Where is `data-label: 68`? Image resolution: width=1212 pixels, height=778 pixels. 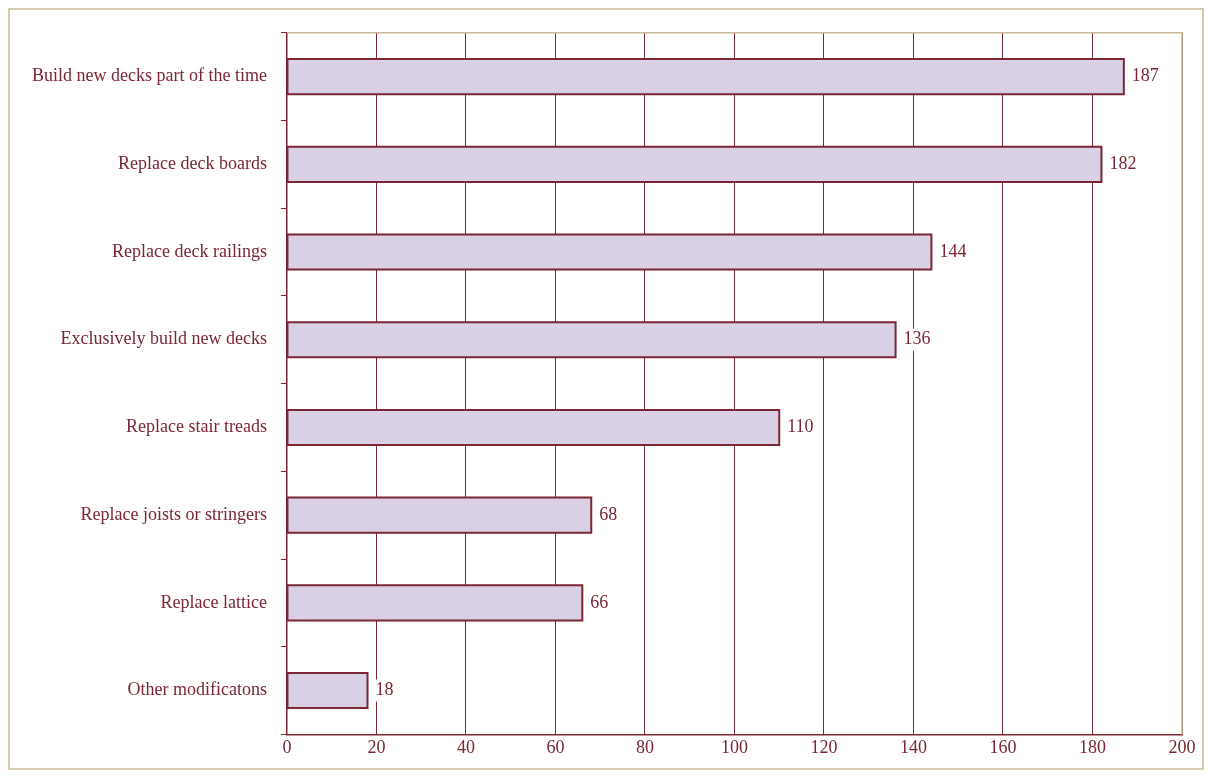 data-label: 68 is located at coordinates (608, 513).